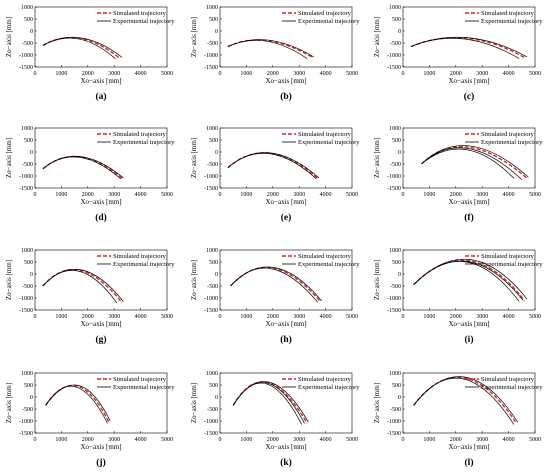 The height and width of the screenshot is (475, 550). What do you see at coordinates (286, 96) in the screenshot?
I see `panel-label: (b)` at bounding box center [286, 96].